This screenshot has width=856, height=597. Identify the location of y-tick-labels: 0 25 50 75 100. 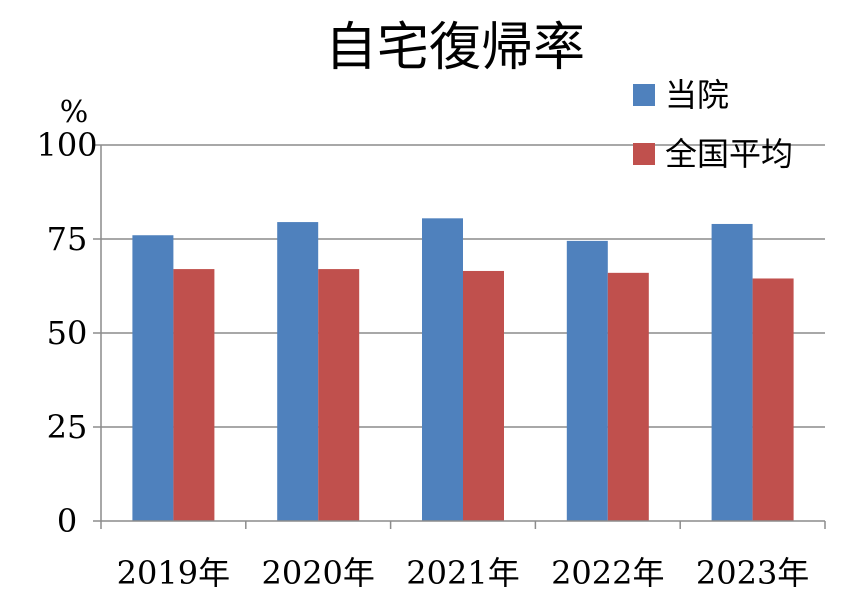
(66, 333).